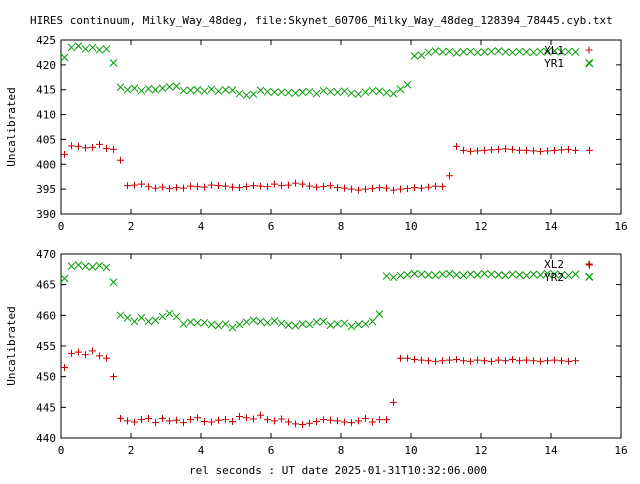  I want to click on x-tick-label: 14, so click(551, 226).